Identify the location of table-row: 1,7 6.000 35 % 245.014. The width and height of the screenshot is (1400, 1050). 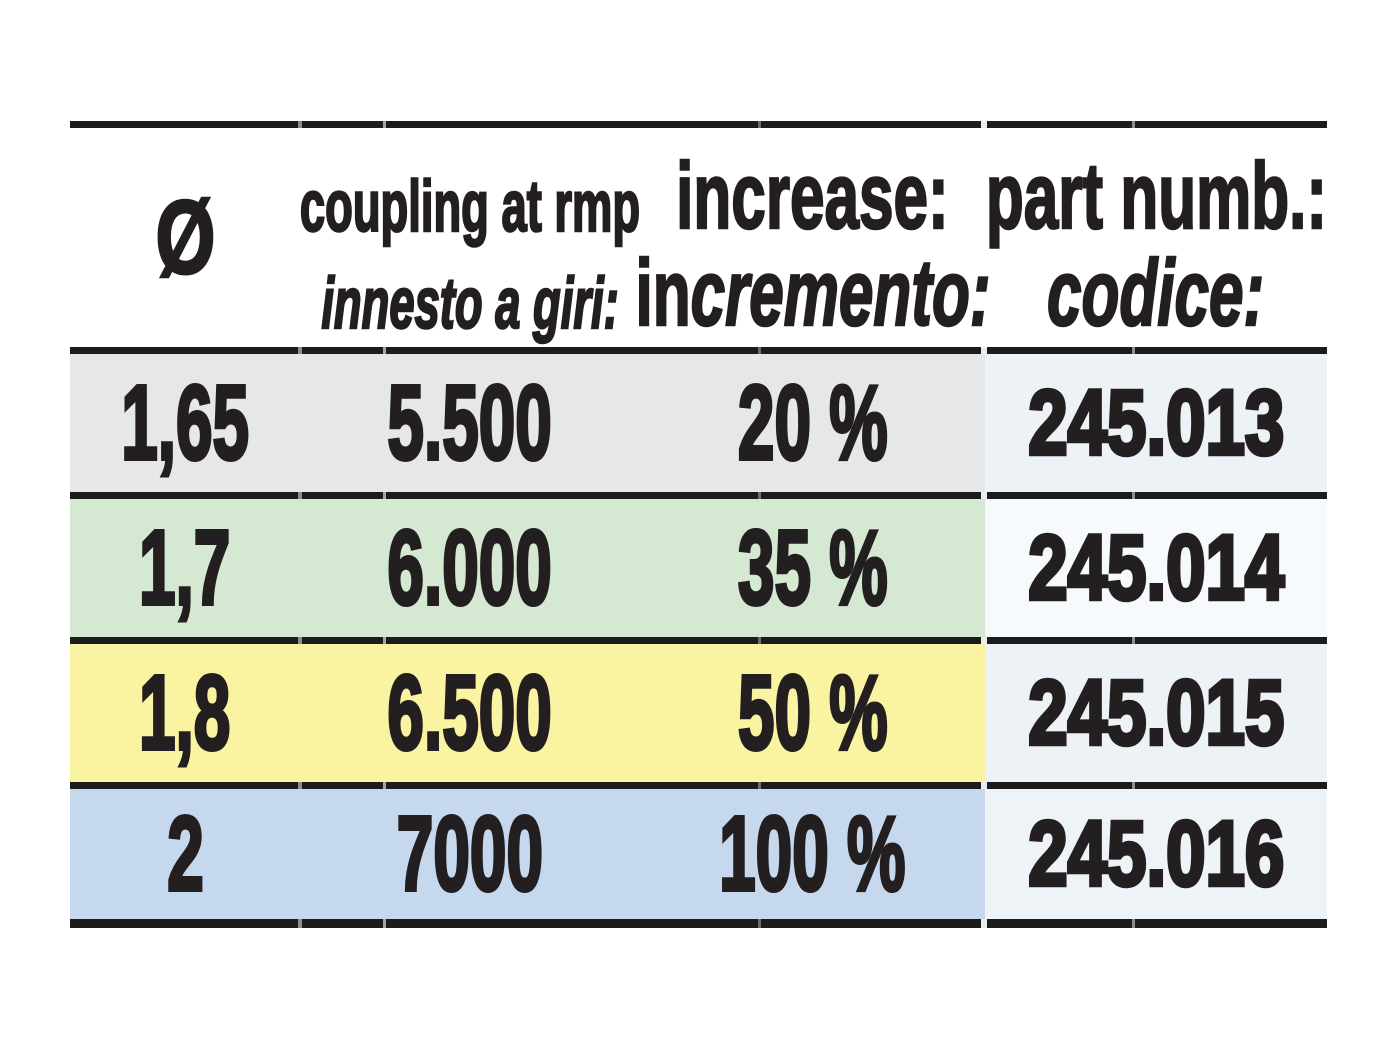
(698, 568).